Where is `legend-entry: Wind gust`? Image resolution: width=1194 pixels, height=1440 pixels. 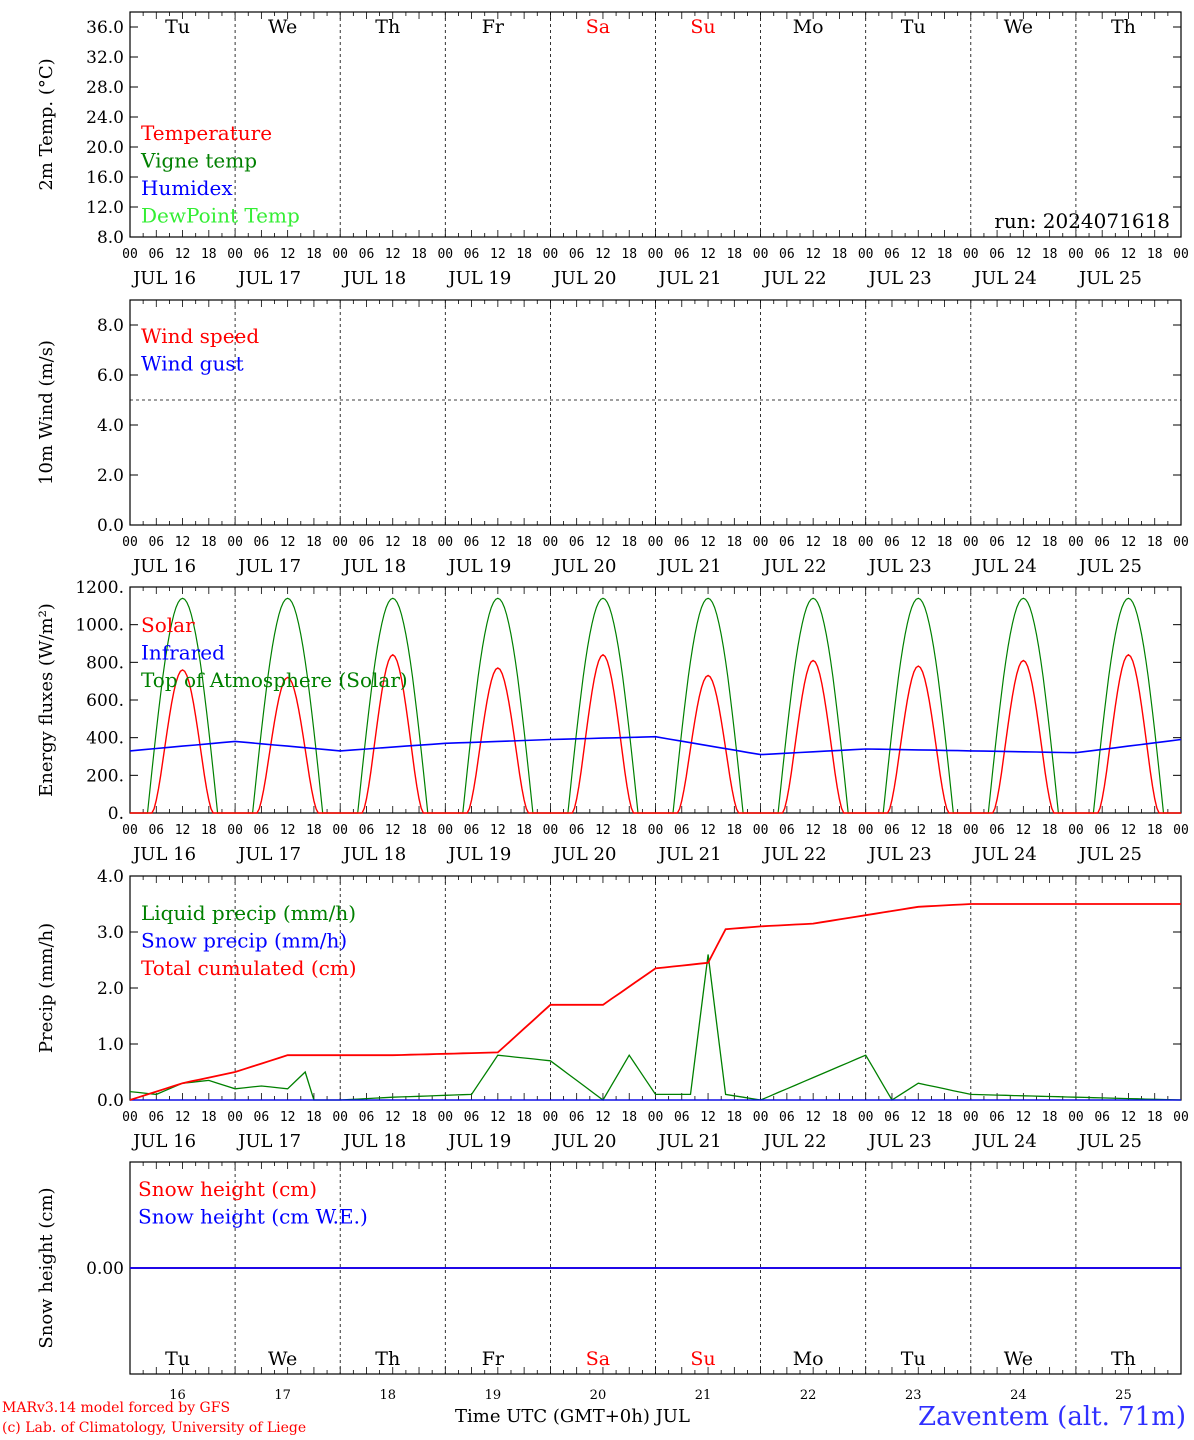
legend-entry: Wind gust is located at coordinates (192, 364).